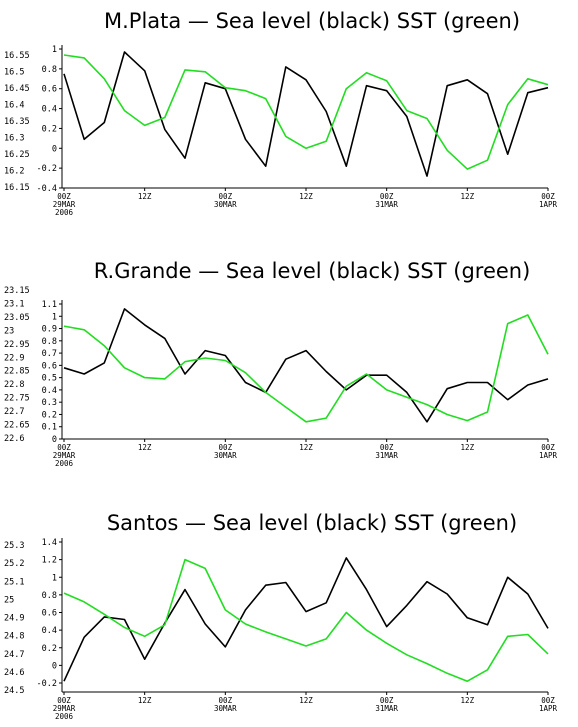 The height and width of the screenshot is (727, 578). Describe the element at coordinates (14, 546) in the screenshot. I see `left-tick-label: 25.3` at that location.